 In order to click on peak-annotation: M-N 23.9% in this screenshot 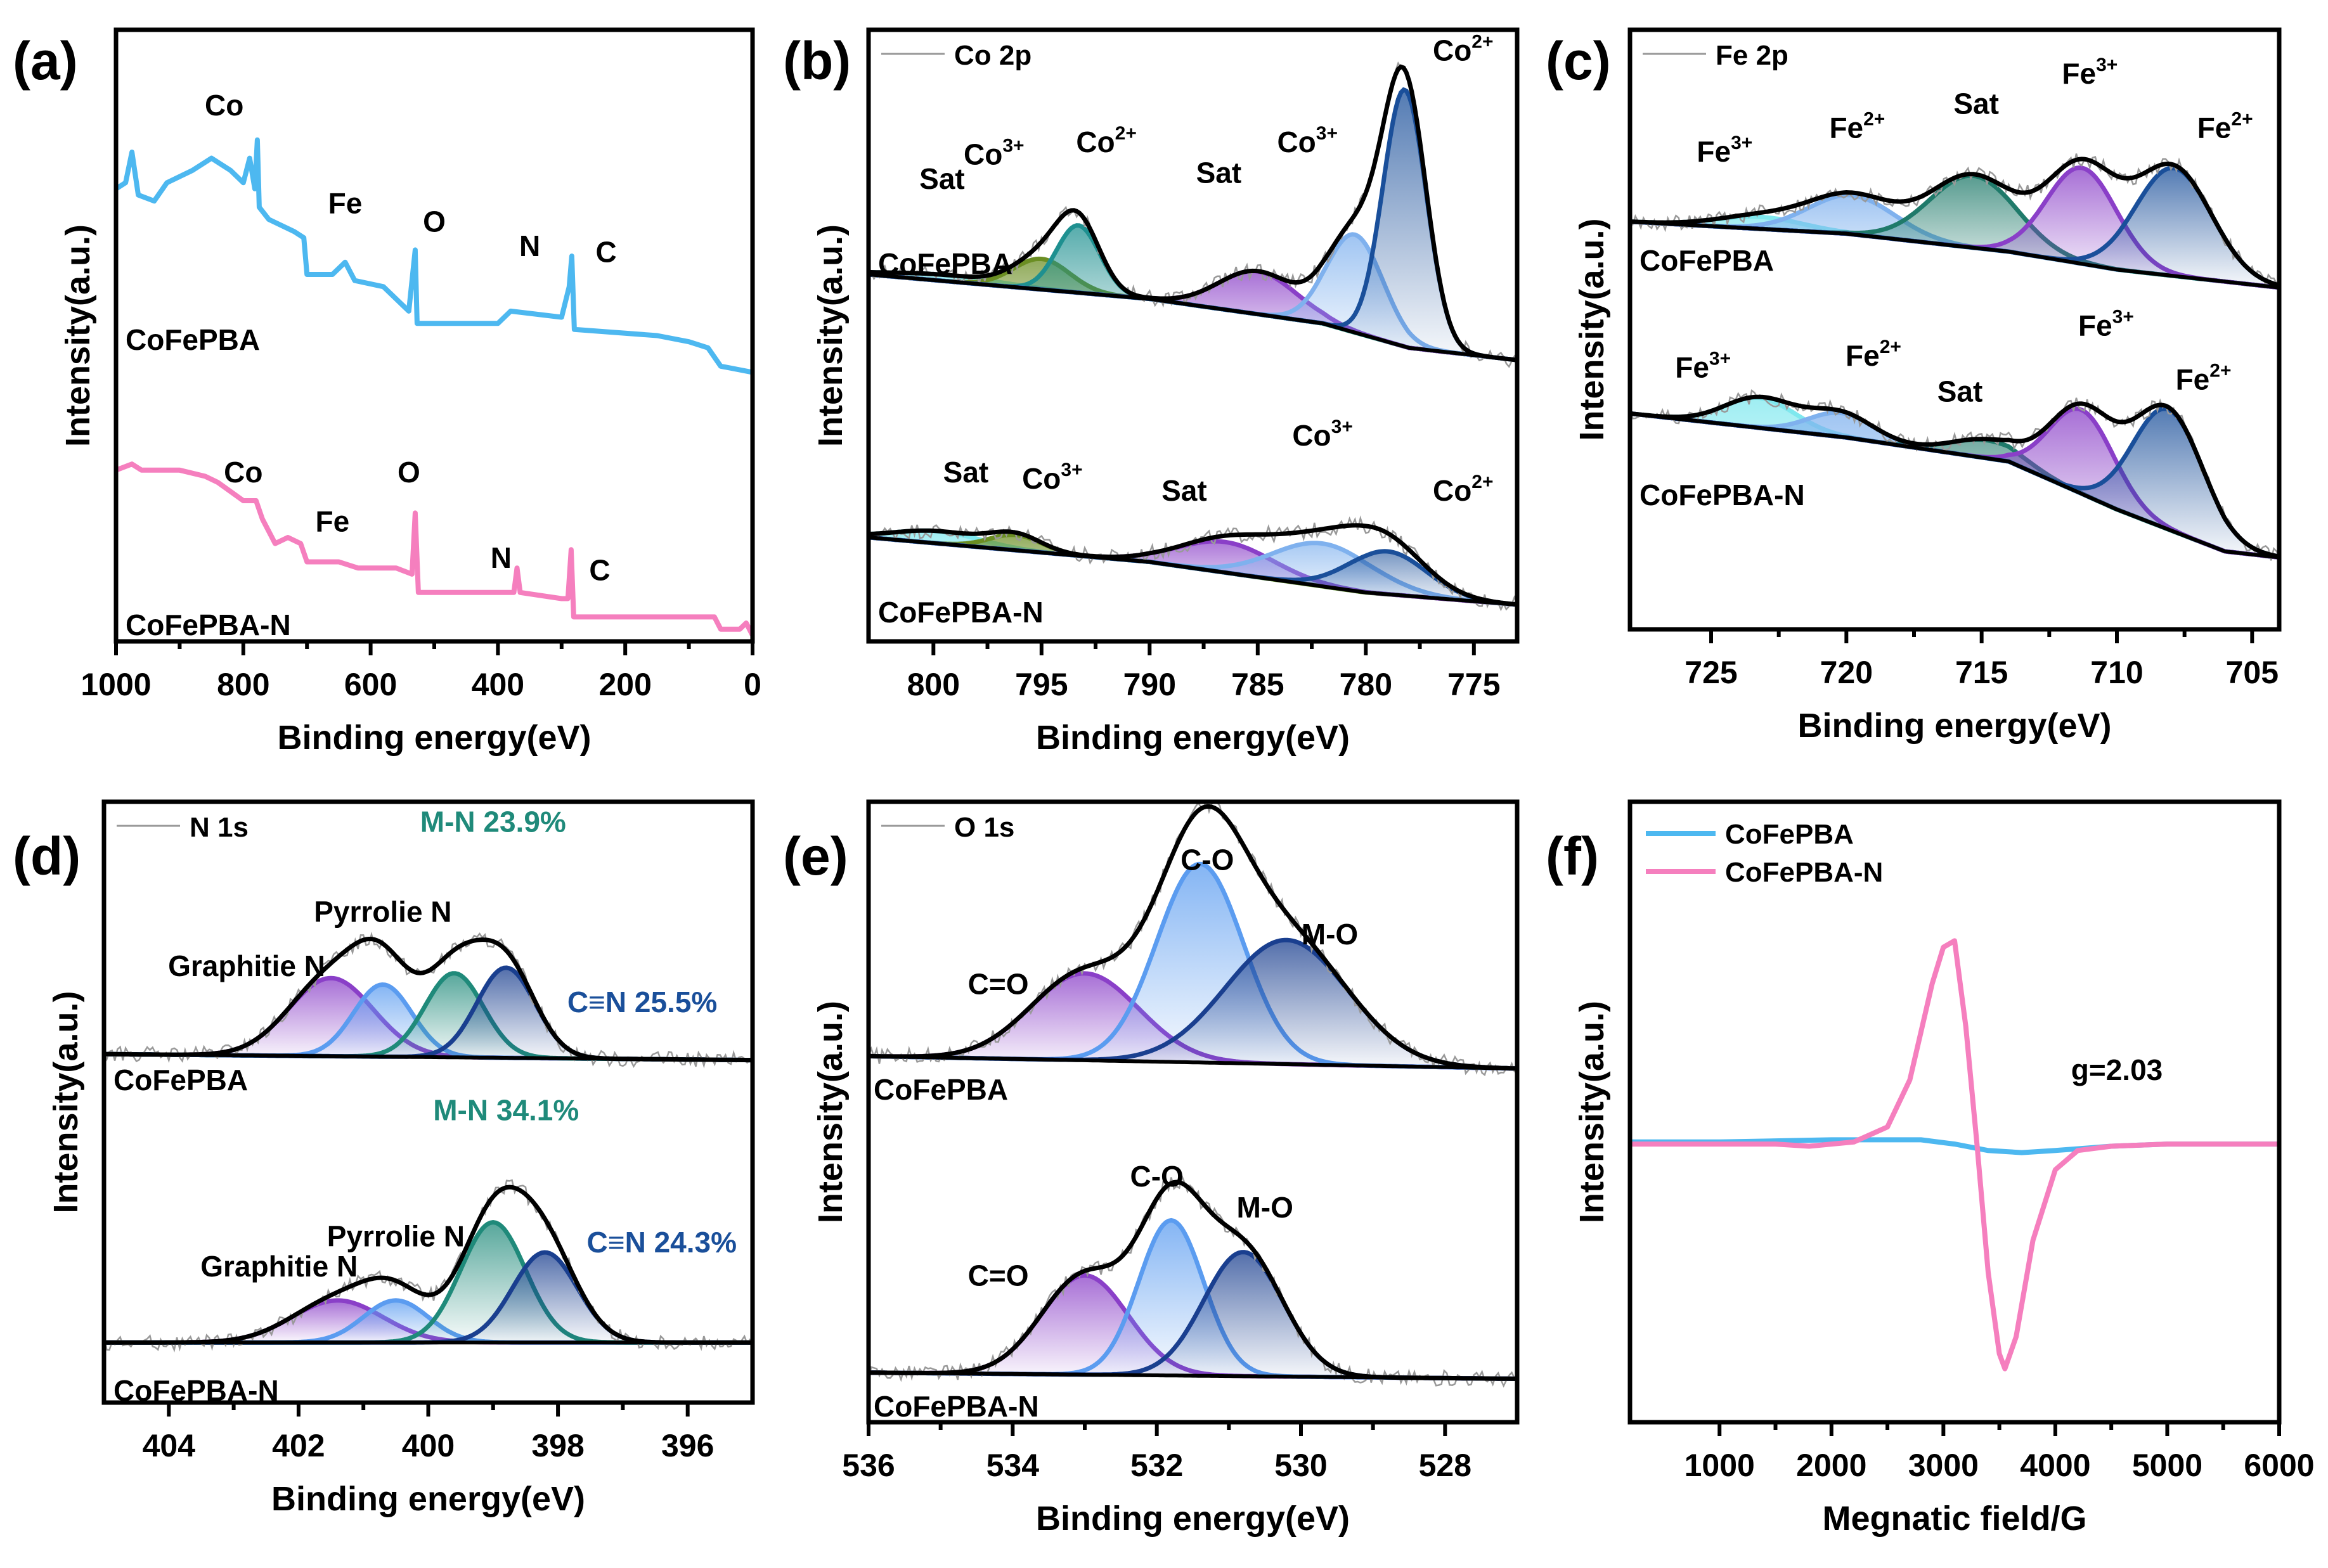, I will do `click(493, 821)`.